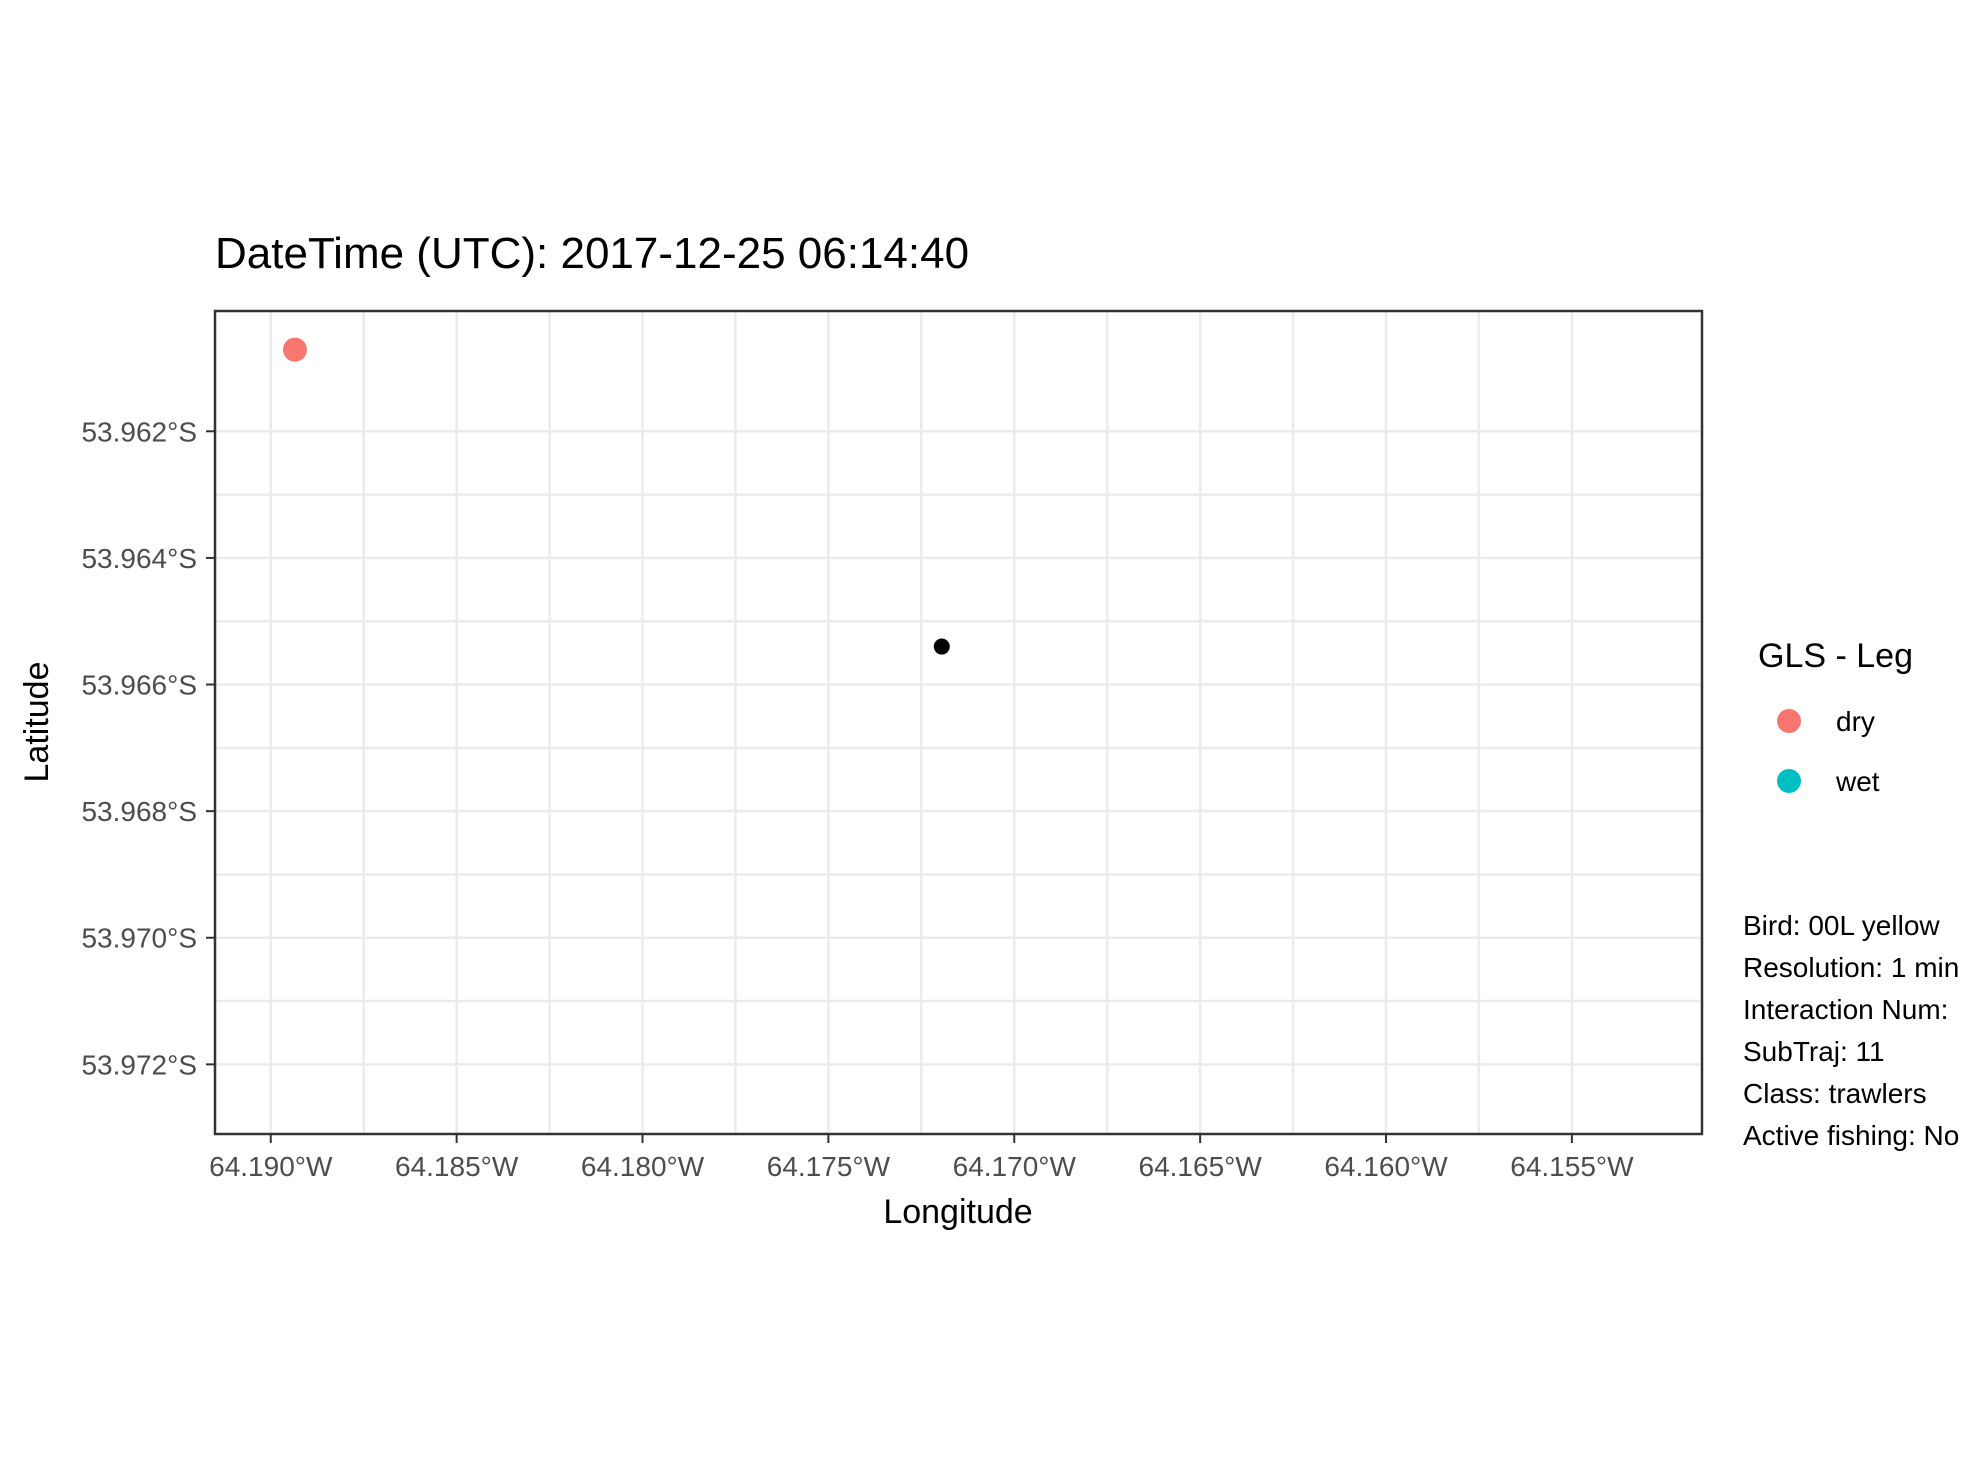  Describe the element at coordinates (1572, 1166) in the screenshot. I see `x-tick-label: 64.155°W` at that location.